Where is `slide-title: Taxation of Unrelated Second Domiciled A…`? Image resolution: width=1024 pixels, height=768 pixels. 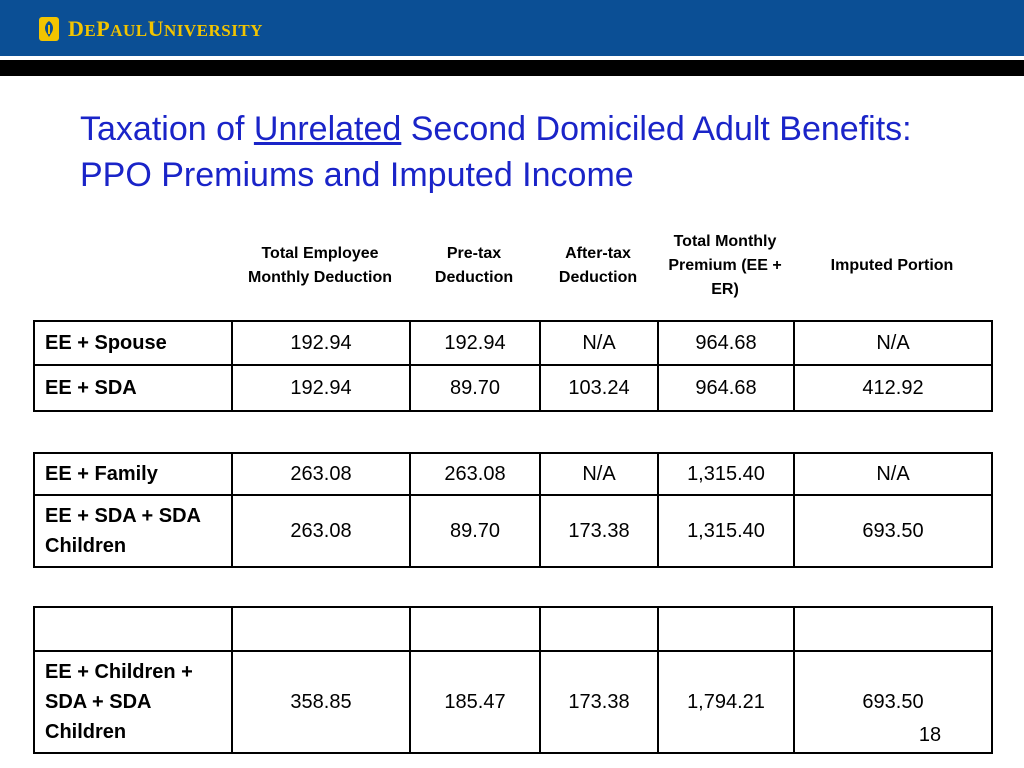 slide-title: Taxation of Unrelated Second Domiciled A… is located at coordinates (496, 152).